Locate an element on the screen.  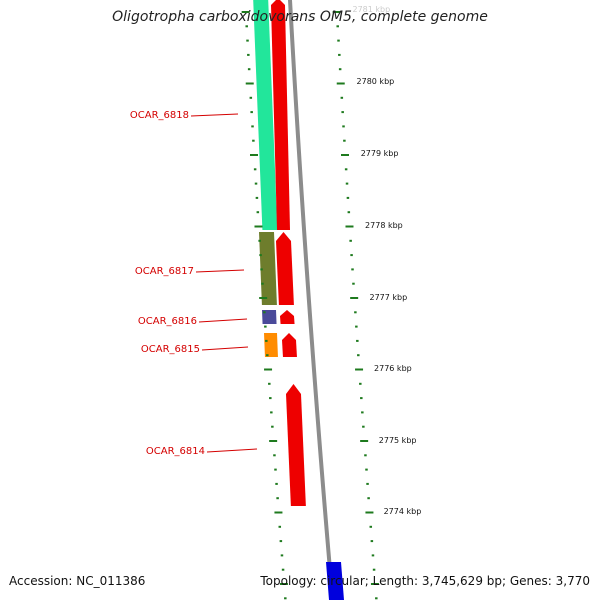
scale-label: 2774 kbp is located at coordinates (403, 511).